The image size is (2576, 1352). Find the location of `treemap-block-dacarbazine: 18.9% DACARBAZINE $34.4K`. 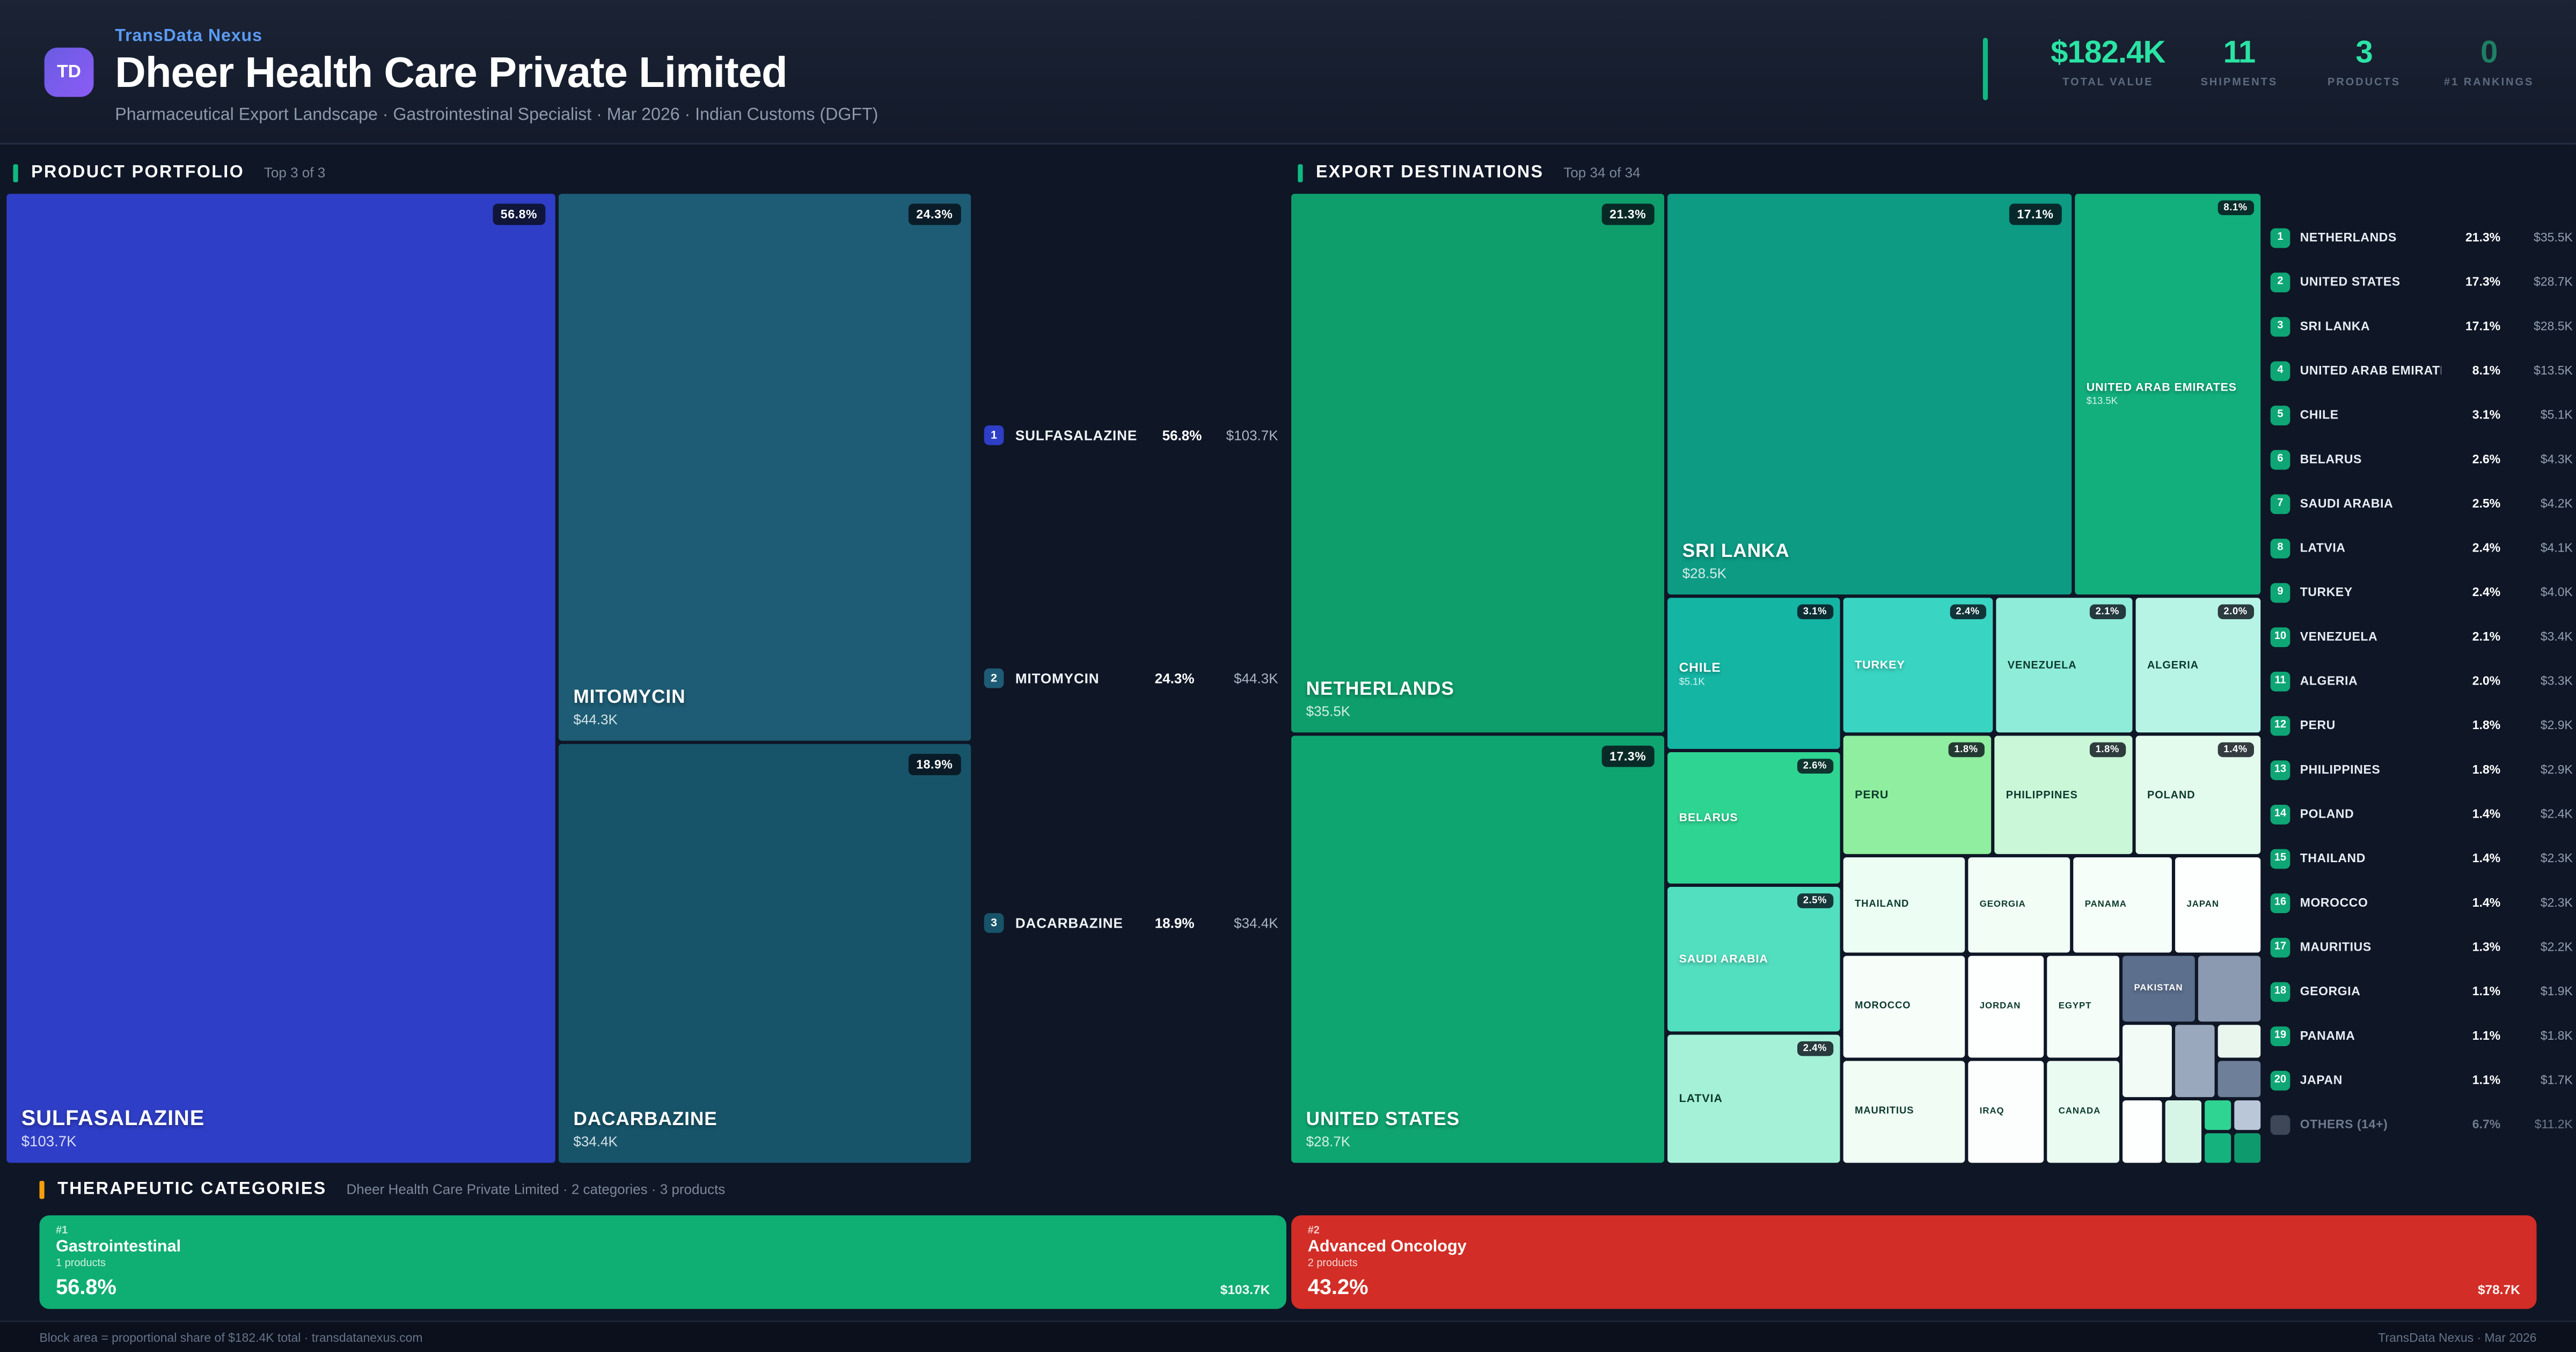

treemap-block-dacarbazine: 18.9% DACARBAZINE $34.4K is located at coordinates (764, 953).